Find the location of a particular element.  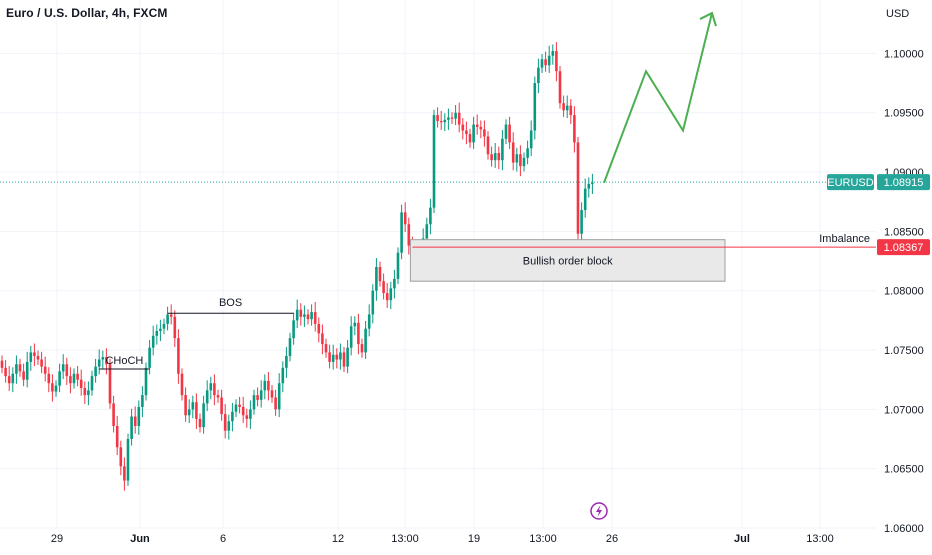

time-tick-label: 29 is located at coordinates (57, 539).